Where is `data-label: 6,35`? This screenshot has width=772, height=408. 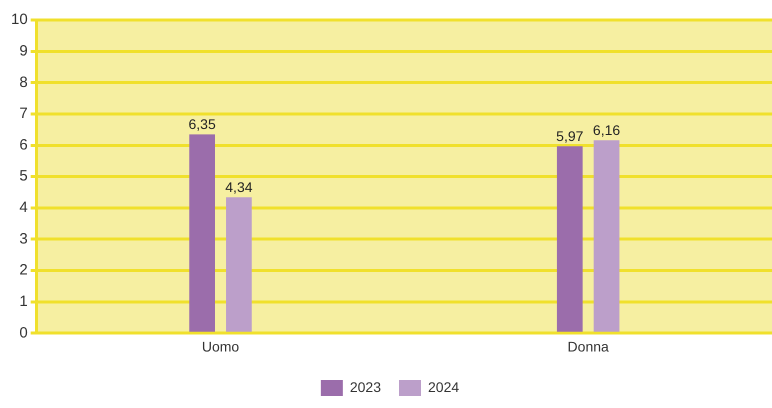 data-label: 6,35 is located at coordinates (202, 124).